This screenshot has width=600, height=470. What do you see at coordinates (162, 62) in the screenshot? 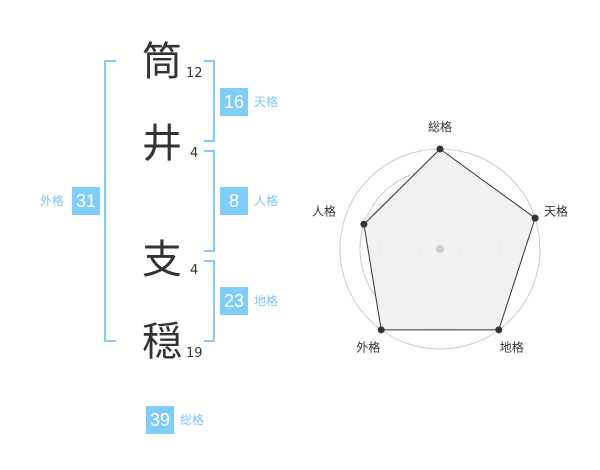
I see `name-char-1: 筒` at bounding box center [162, 62].